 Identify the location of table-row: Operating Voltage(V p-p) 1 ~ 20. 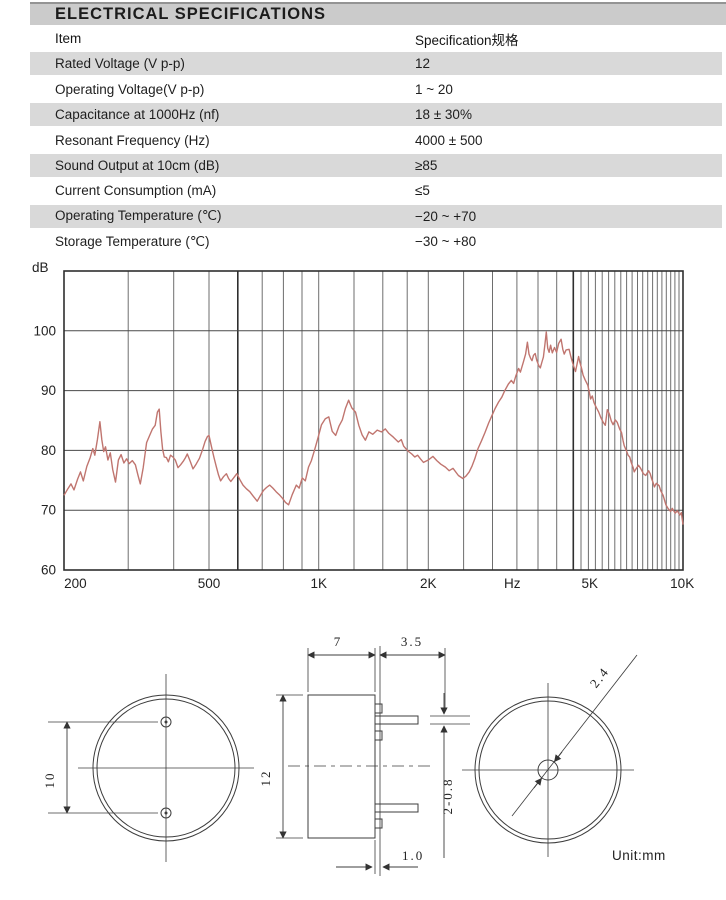
(376, 89).